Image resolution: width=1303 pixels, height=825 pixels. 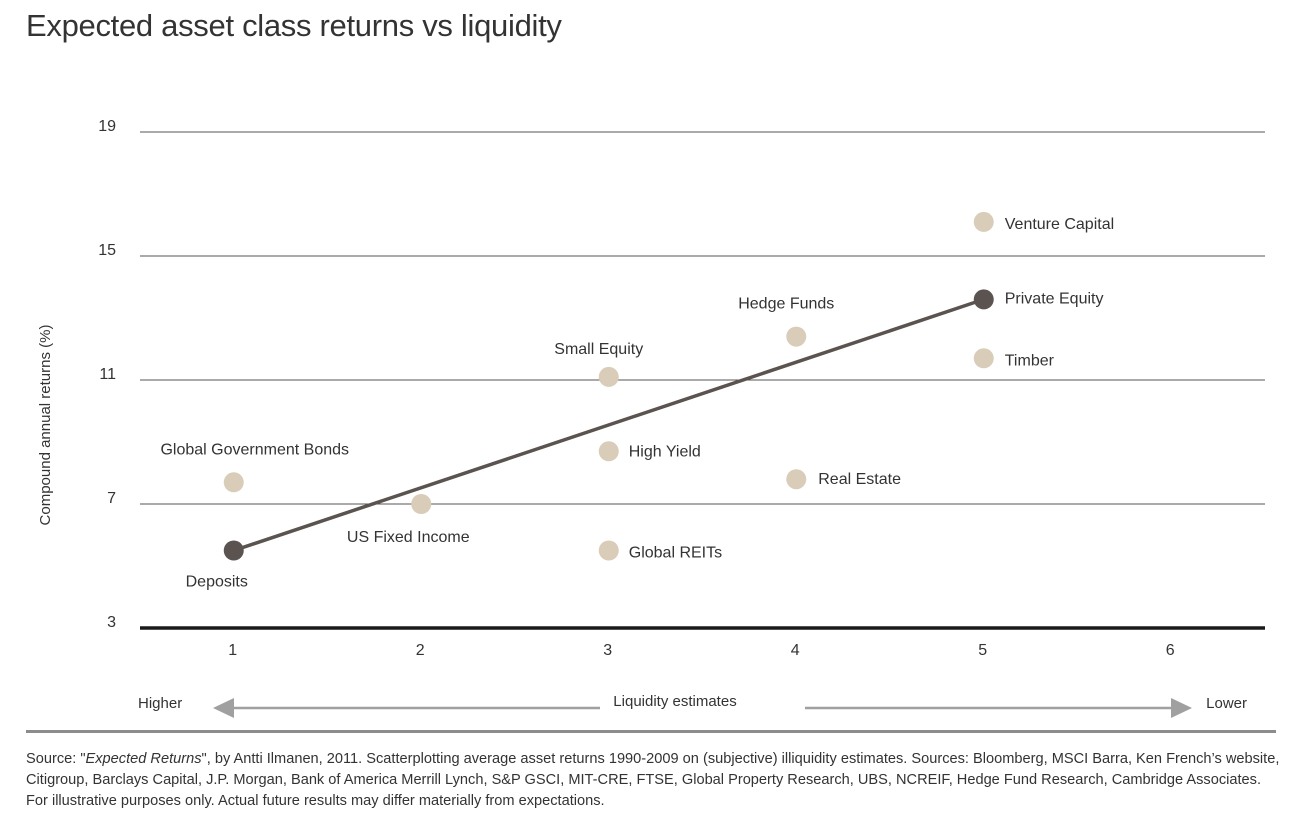 I want to click on point-label: High Yield, so click(x=665, y=451).